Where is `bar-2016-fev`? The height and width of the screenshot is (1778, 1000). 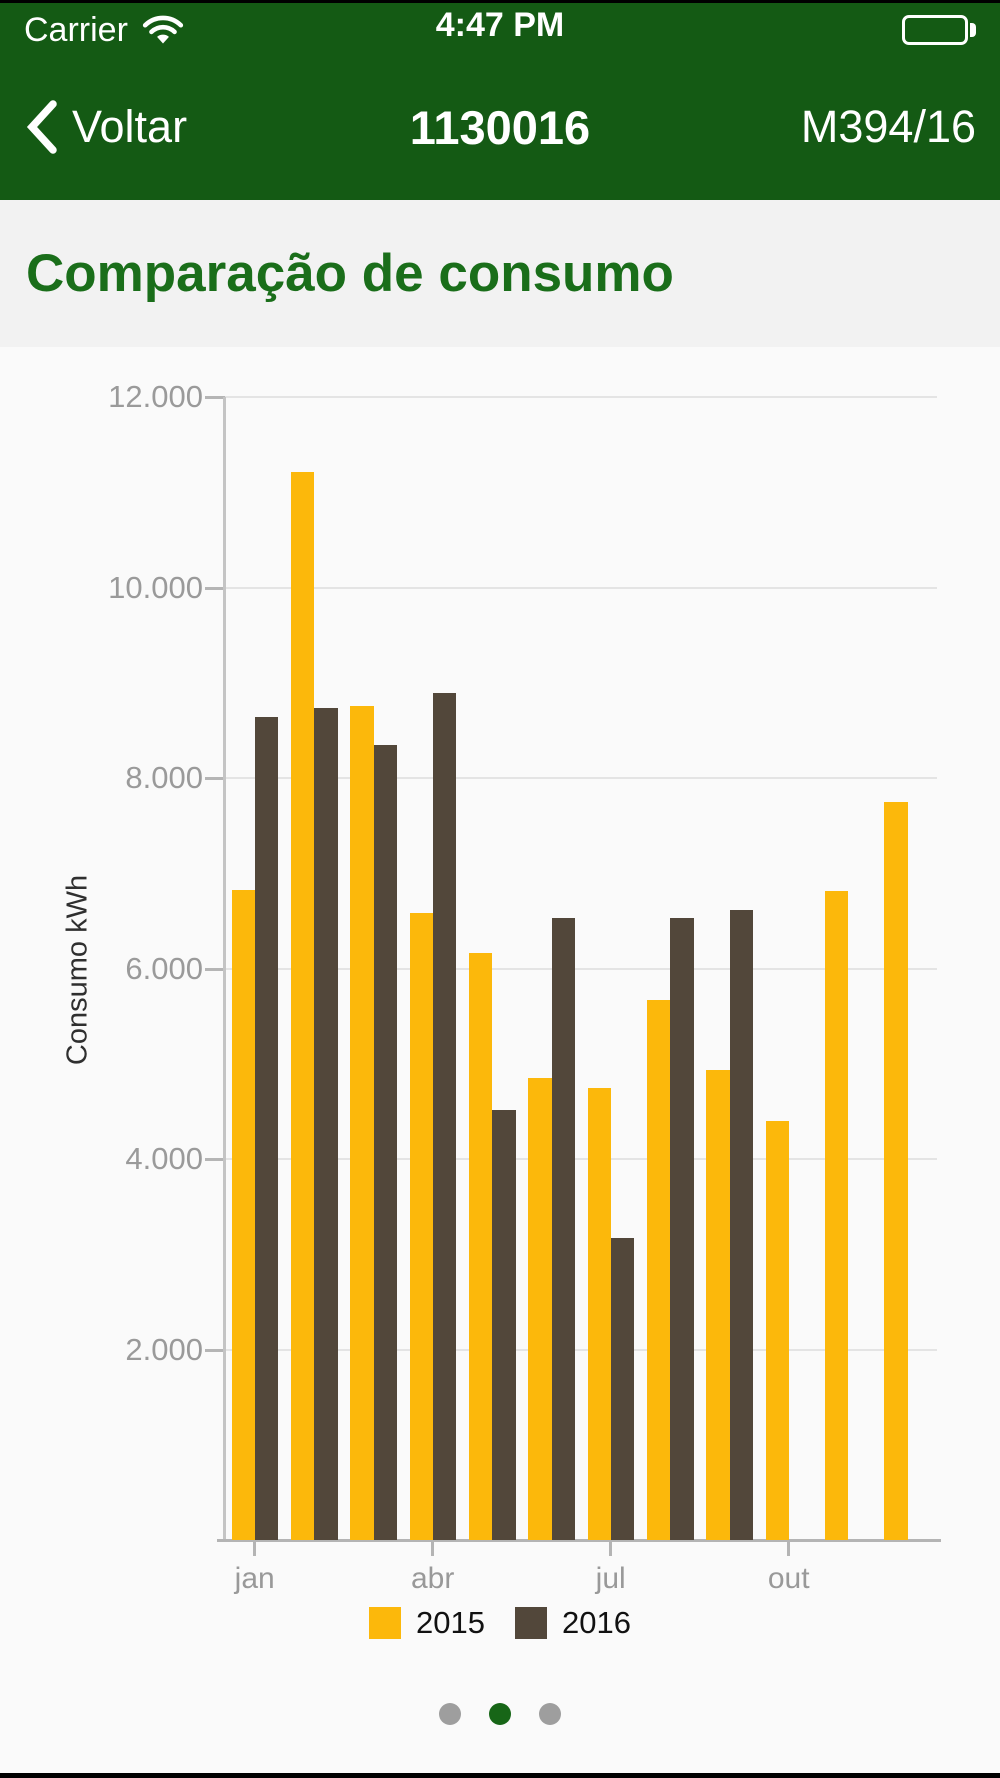
bar-2016-fev is located at coordinates (326, 1123).